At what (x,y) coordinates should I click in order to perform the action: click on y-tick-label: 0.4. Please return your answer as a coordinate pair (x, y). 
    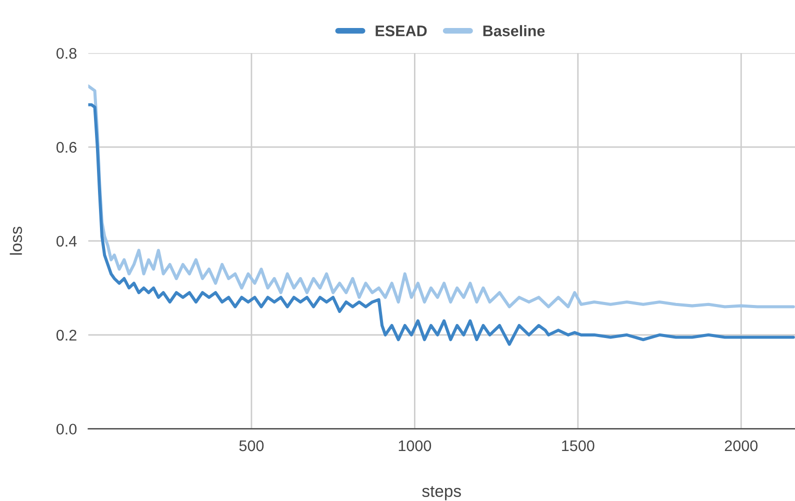
    Looking at the image, I should click on (66, 241).